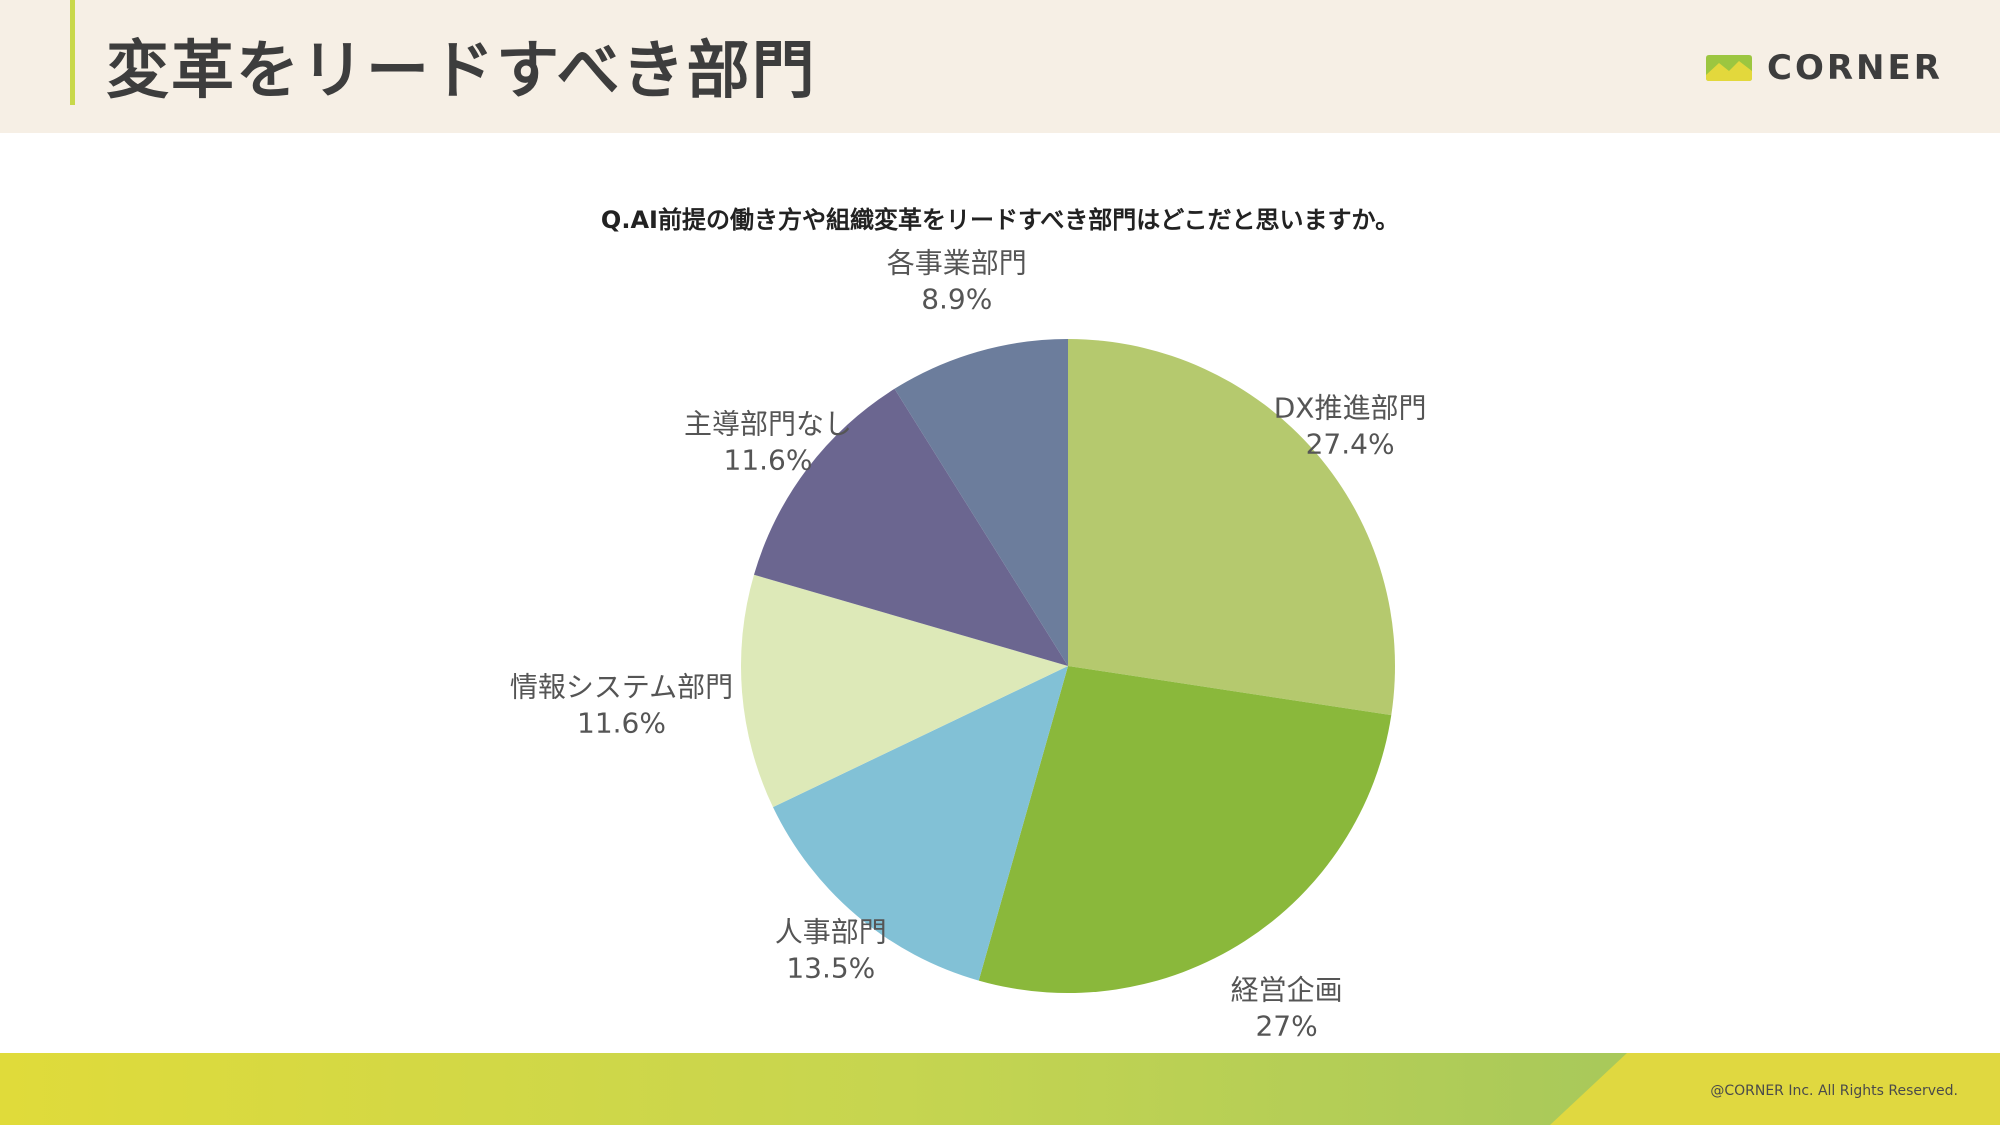 The height and width of the screenshot is (1125, 2000). What do you see at coordinates (72, 52) in the screenshot?
I see `header-accent-bar` at bounding box center [72, 52].